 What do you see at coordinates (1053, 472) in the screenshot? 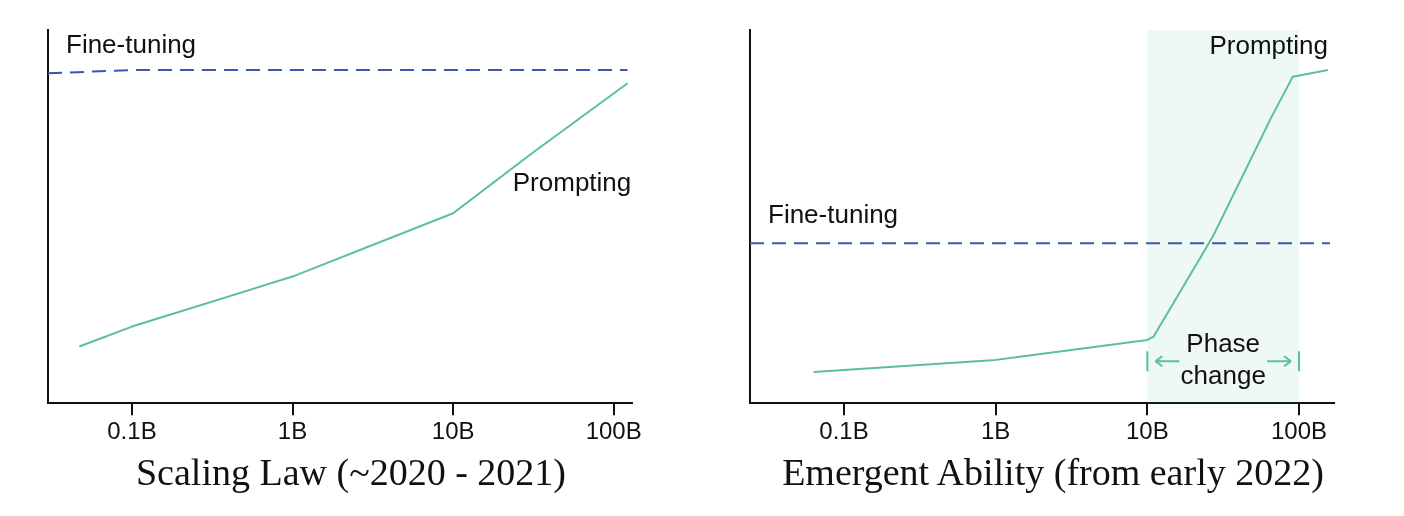
I see `text: Emergent Ability (from early 2022)` at bounding box center [1053, 472].